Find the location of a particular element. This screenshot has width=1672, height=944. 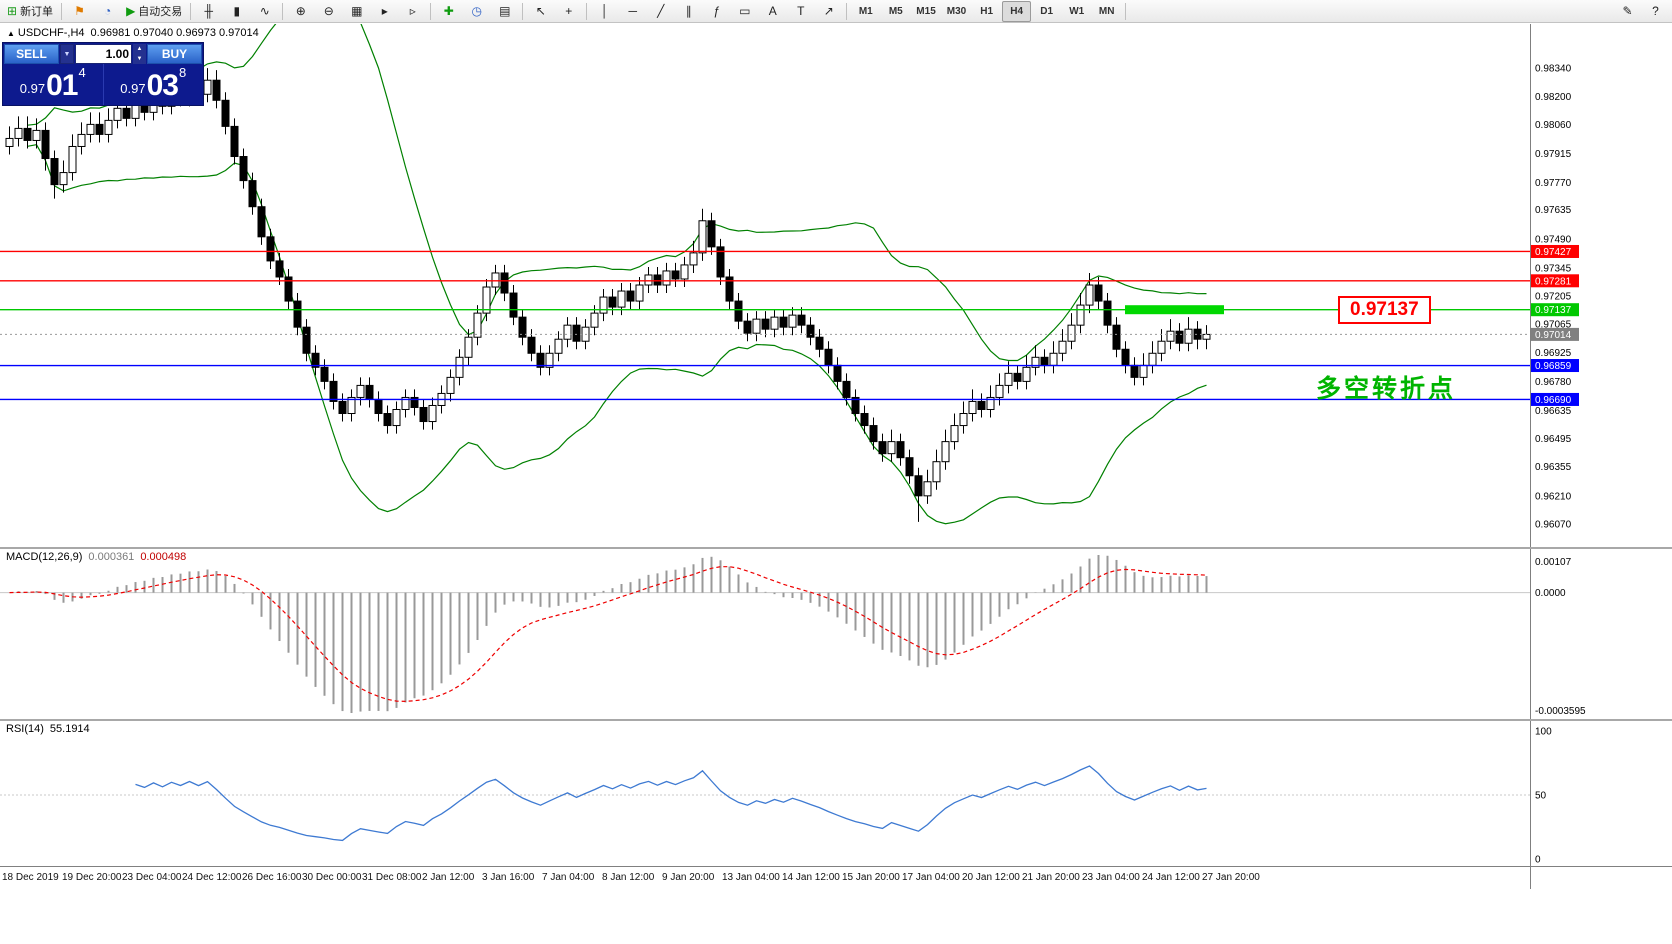

time-axis-label: 21 Jan 20:00 is located at coordinates (1051, 877).